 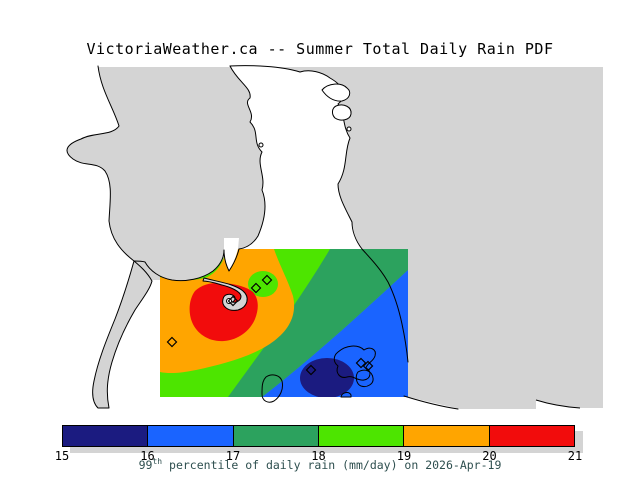 I want to click on land-southeast-corner, so click(x=569, y=406).